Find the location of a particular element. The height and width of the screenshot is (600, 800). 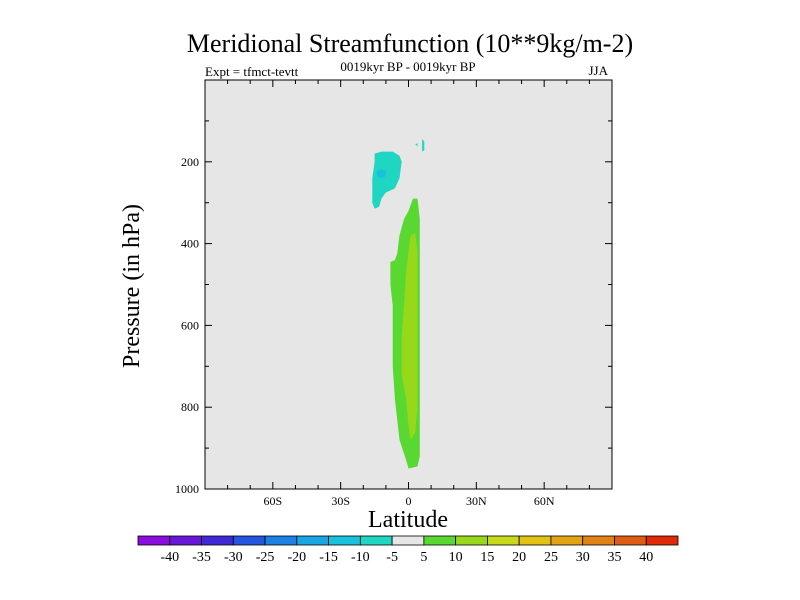

colorbar-label: -10 is located at coordinates (360, 557).